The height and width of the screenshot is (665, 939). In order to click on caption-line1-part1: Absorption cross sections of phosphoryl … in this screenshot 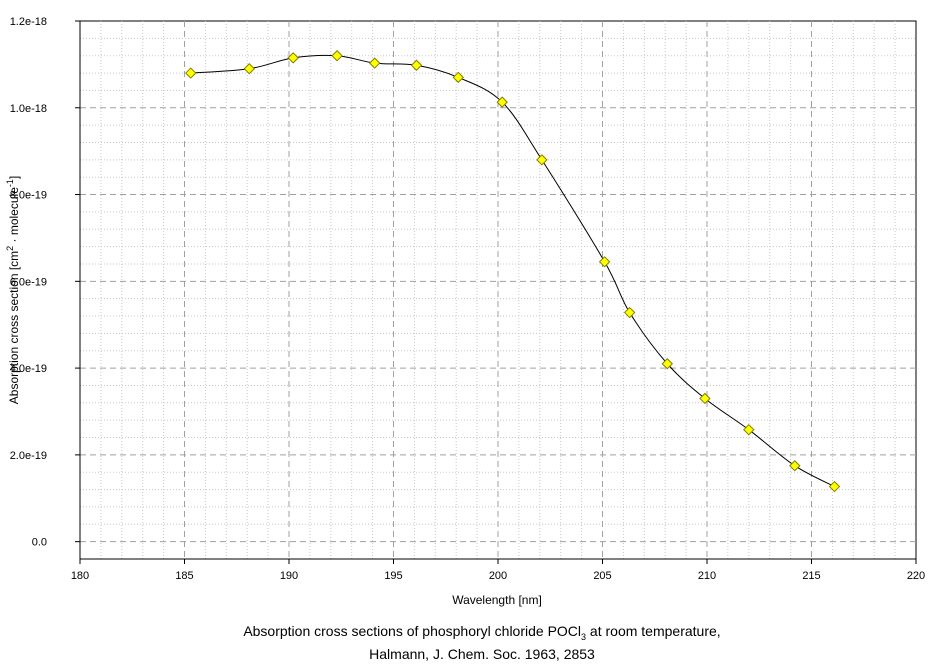, I will do `click(412, 631)`.